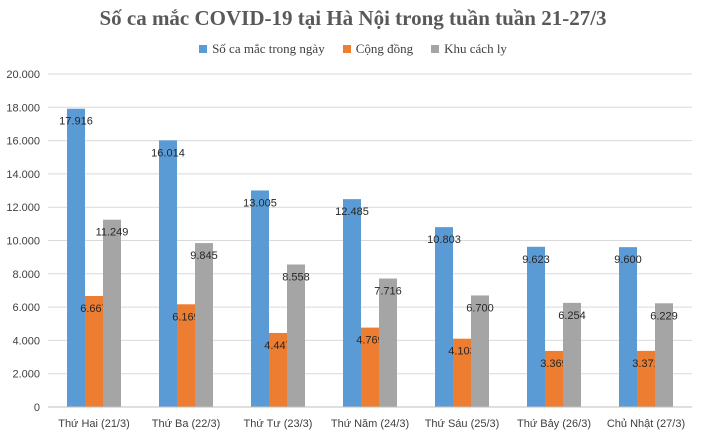 This screenshot has height=436, width=706. I want to click on legend-item-quarantine: Khu cách ly, so click(469, 49).